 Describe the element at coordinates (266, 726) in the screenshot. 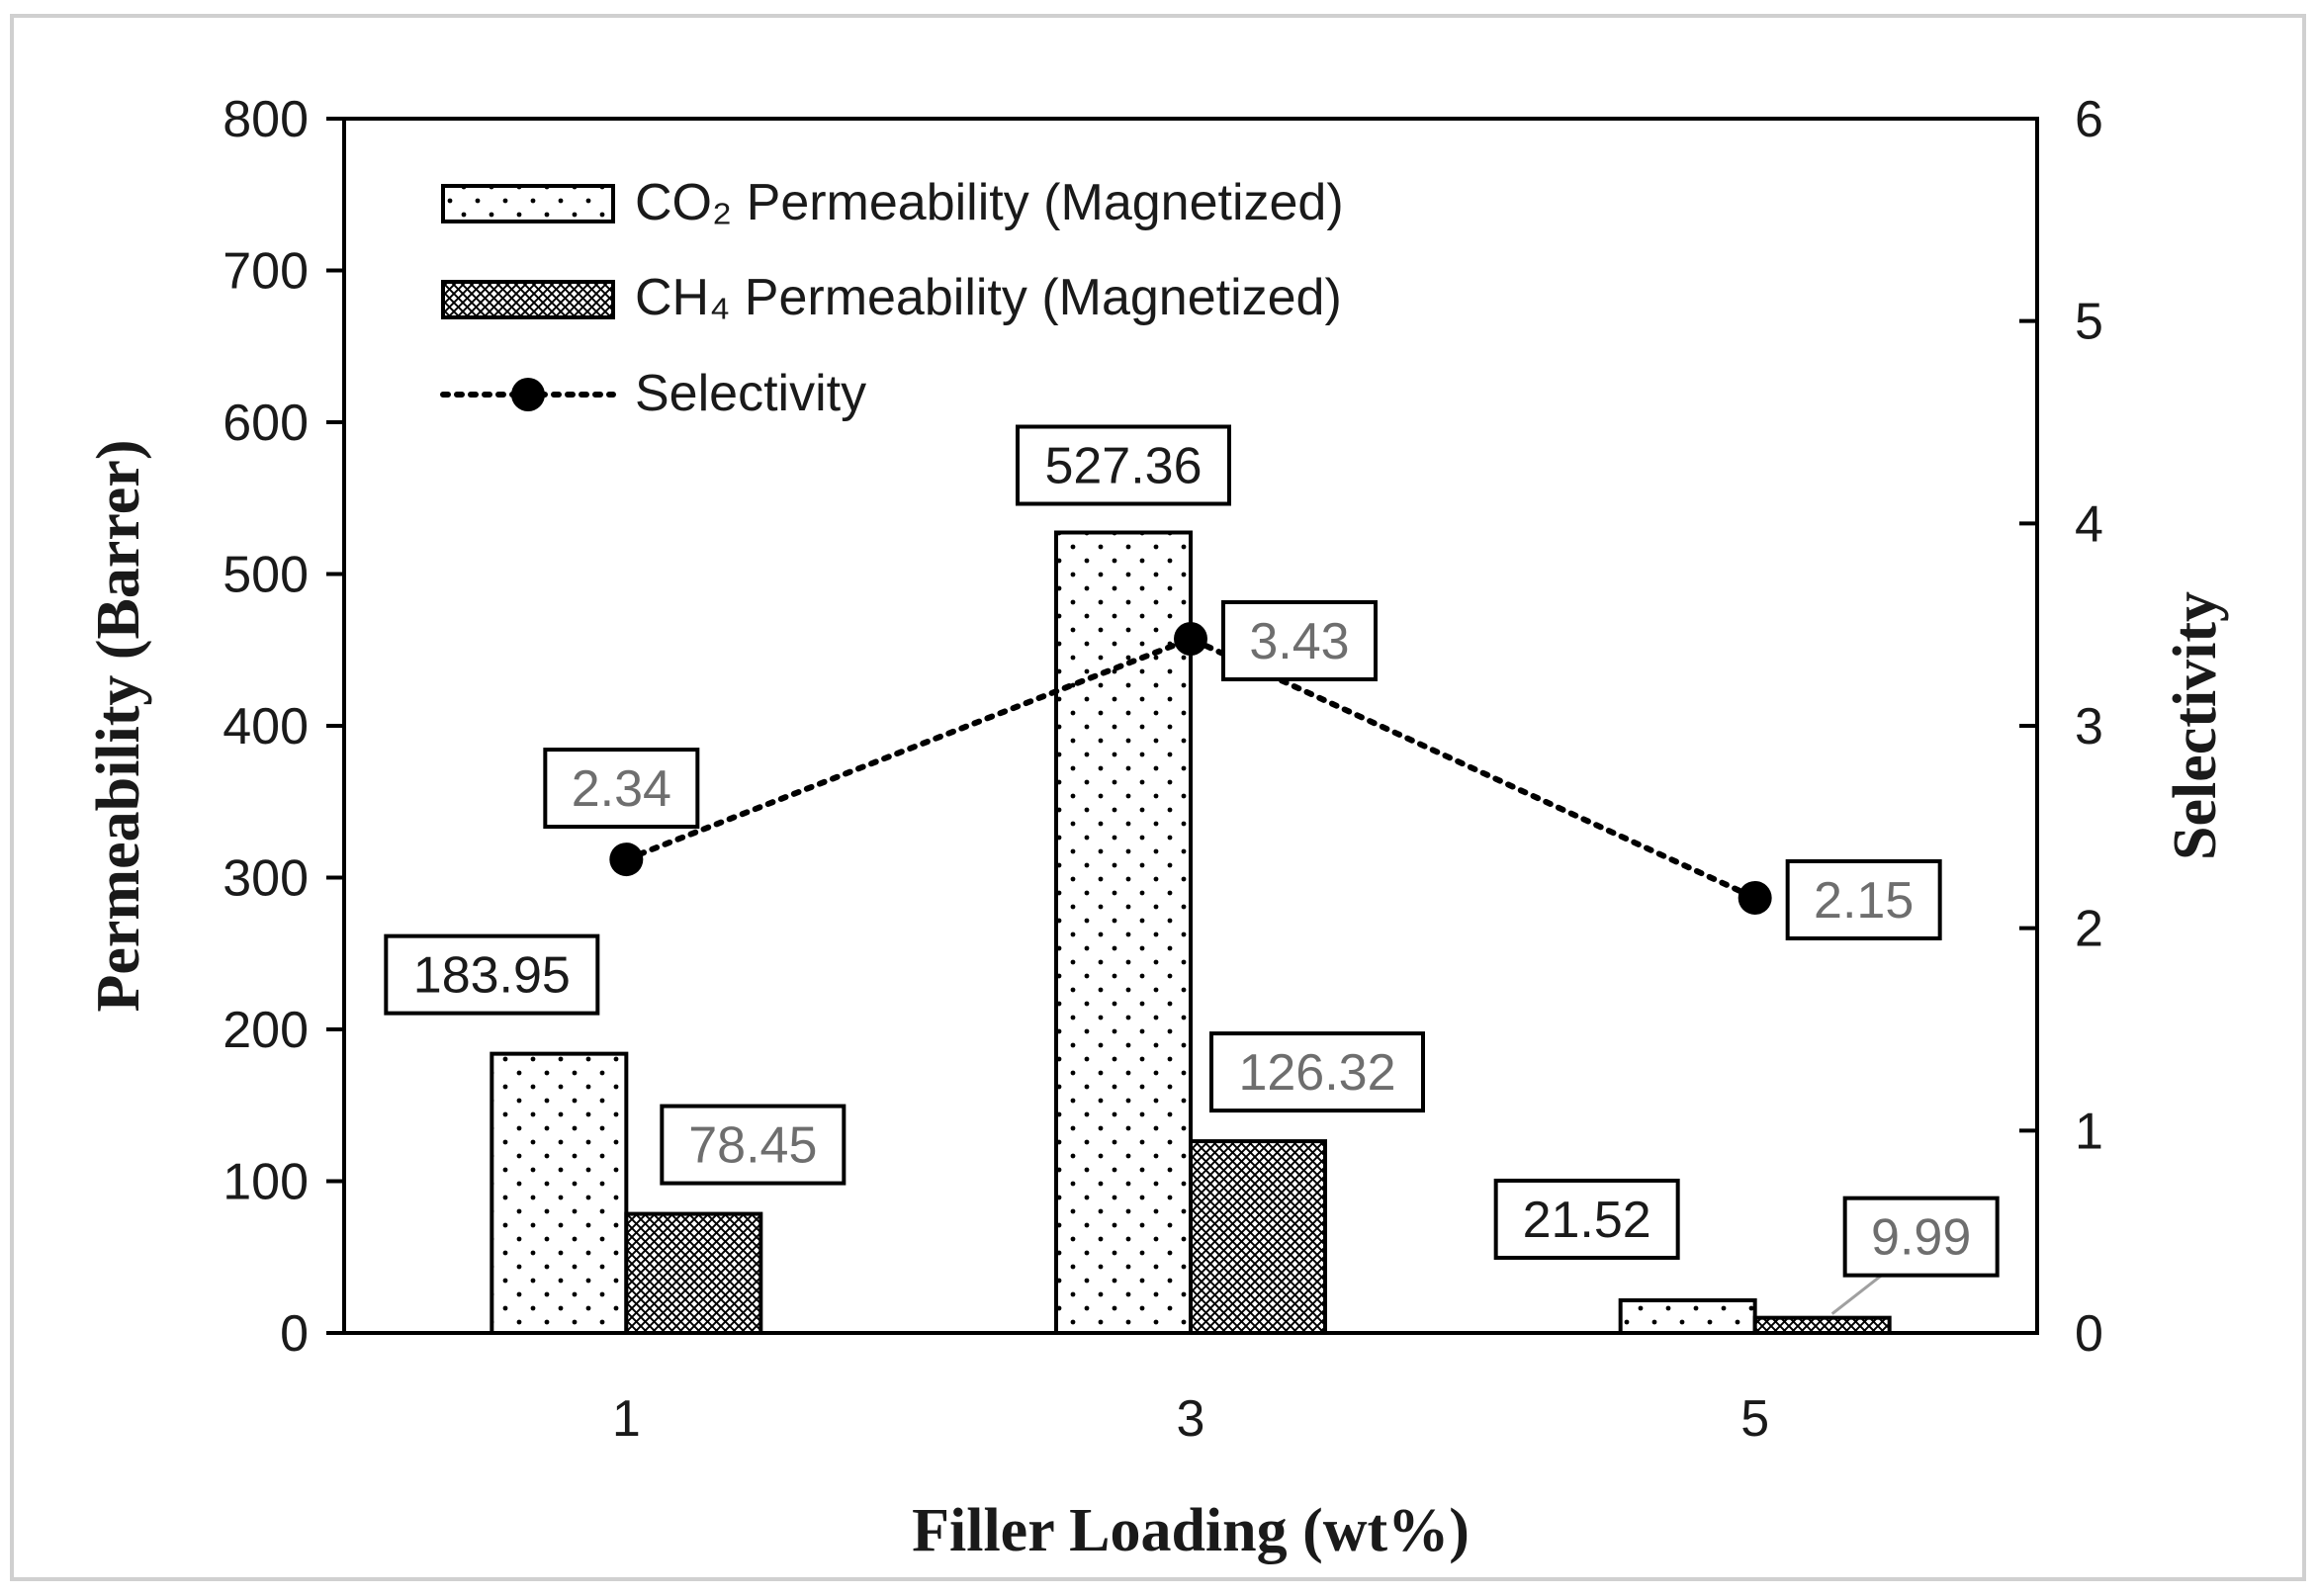

I see `y-tick-label: 400` at that location.